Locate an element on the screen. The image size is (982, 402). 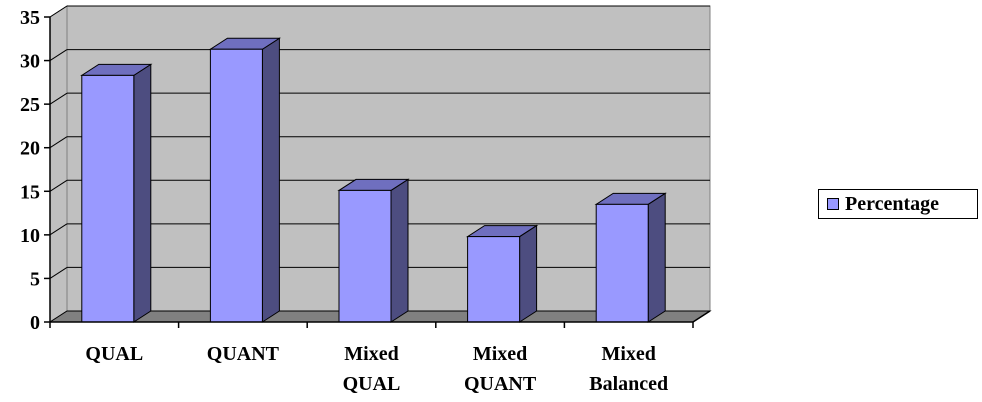
legend-swatch-percentage is located at coordinates (833, 204).